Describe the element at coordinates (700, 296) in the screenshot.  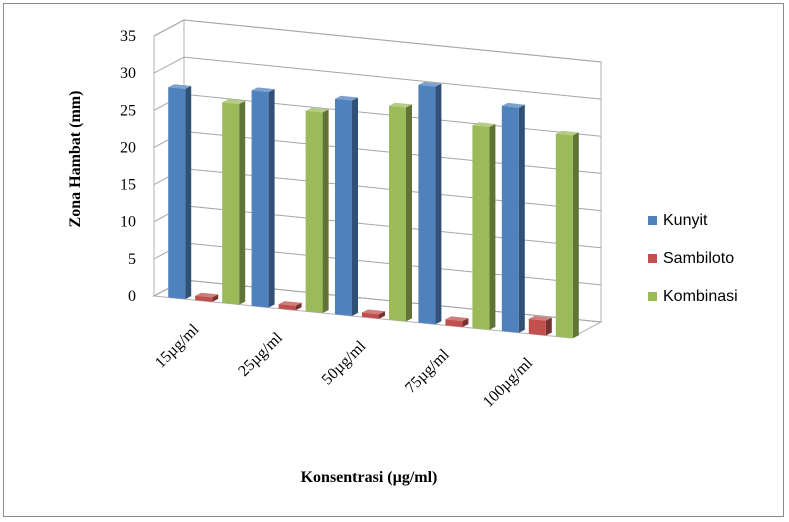
I see `legend-label: Kombinasi` at that location.